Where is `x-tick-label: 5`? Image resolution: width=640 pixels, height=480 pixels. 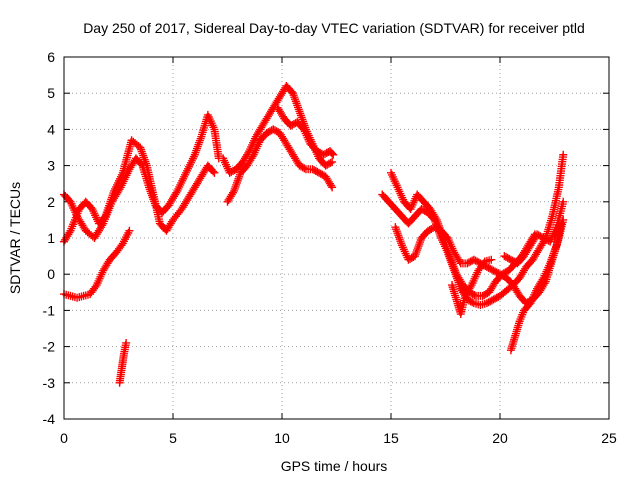
x-tick-label: 5 is located at coordinates (173, 438).